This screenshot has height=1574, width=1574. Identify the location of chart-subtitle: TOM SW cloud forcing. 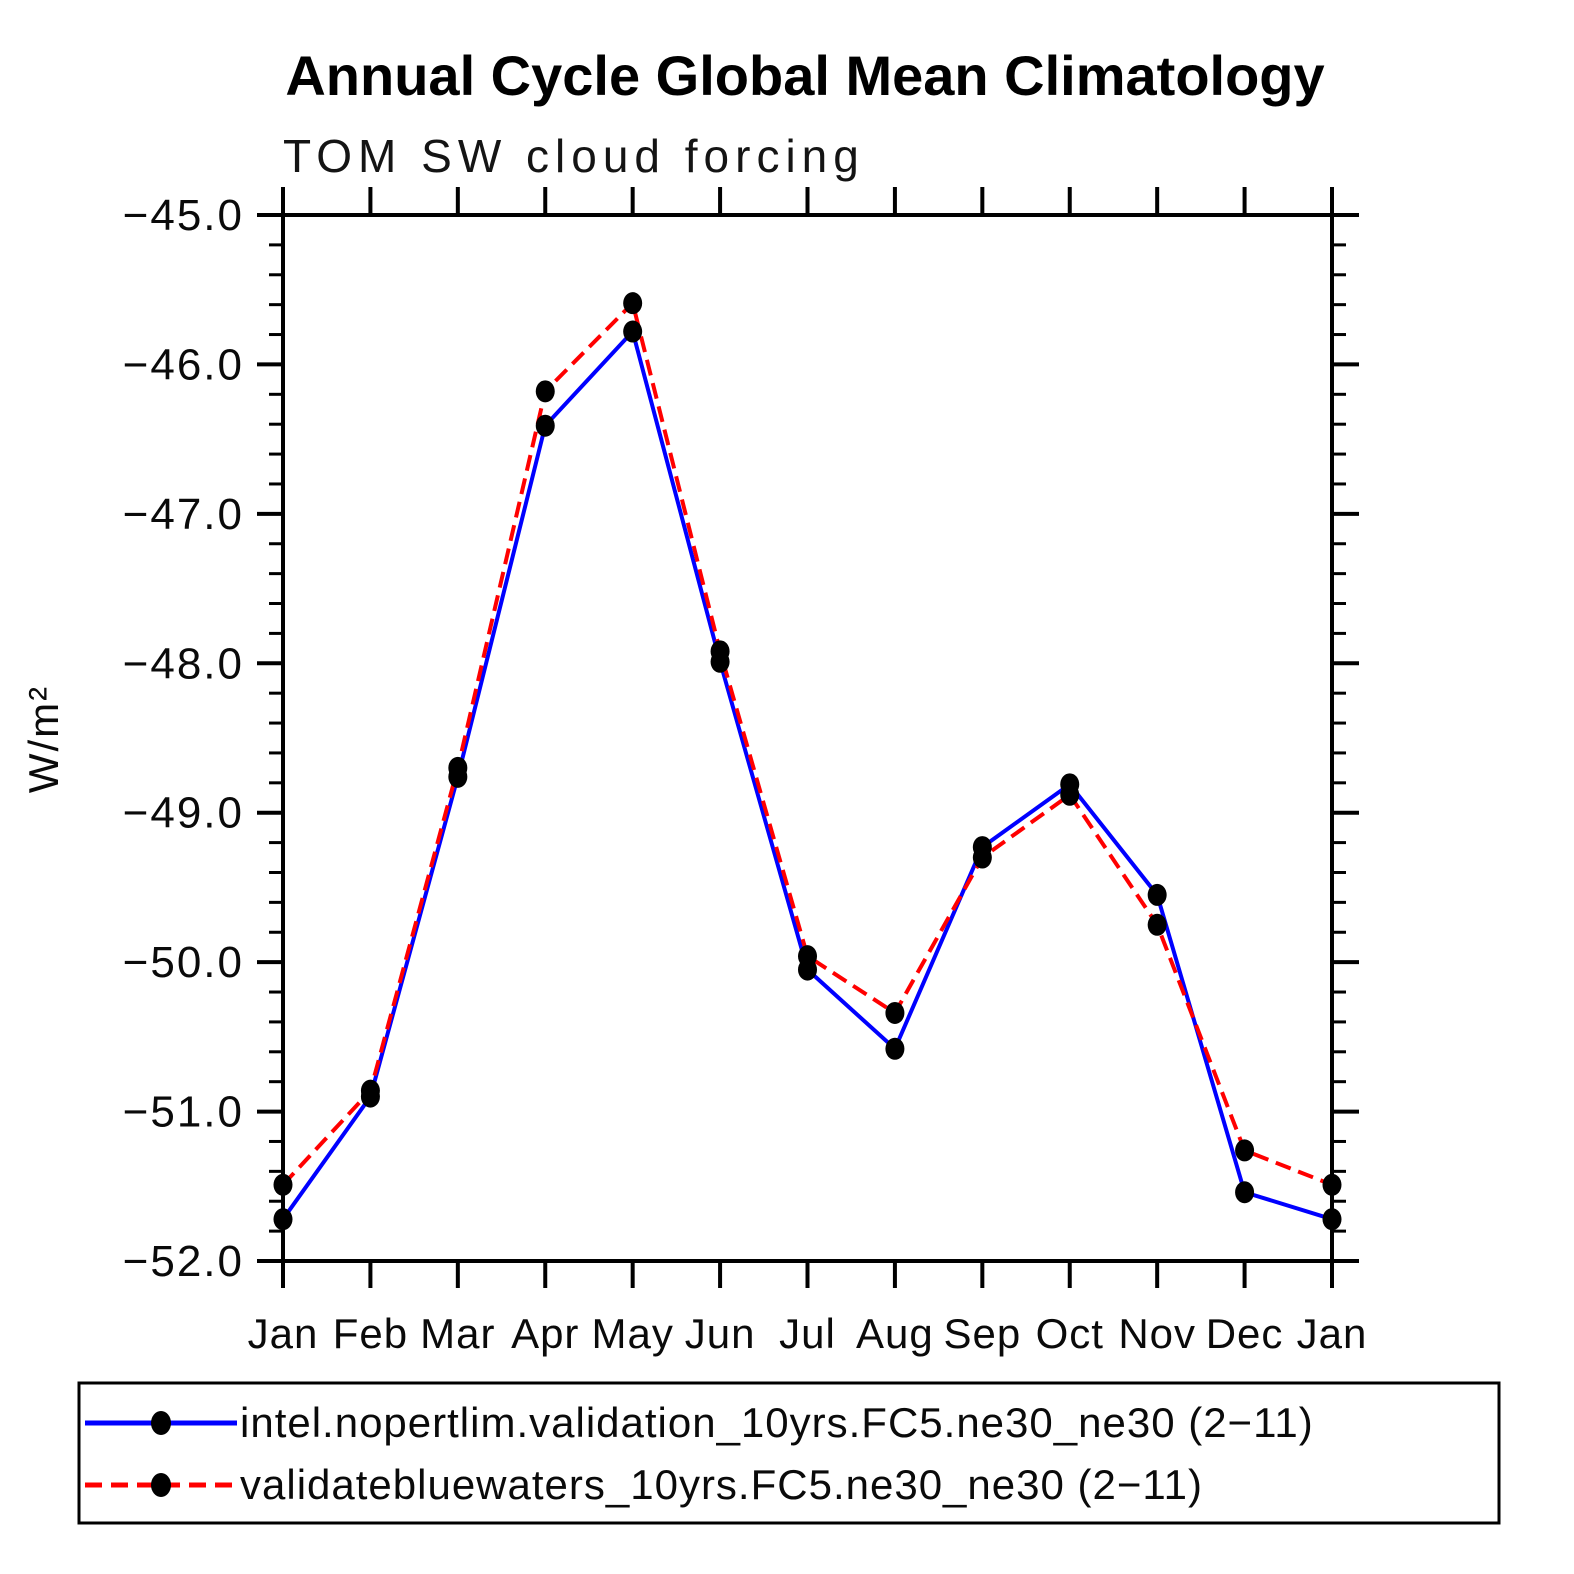
(574, 156).